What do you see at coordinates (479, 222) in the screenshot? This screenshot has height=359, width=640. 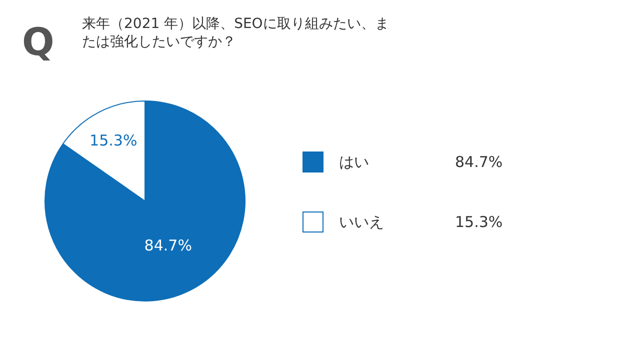 I see `text: 15.3%` at bounding box center [479, 222].